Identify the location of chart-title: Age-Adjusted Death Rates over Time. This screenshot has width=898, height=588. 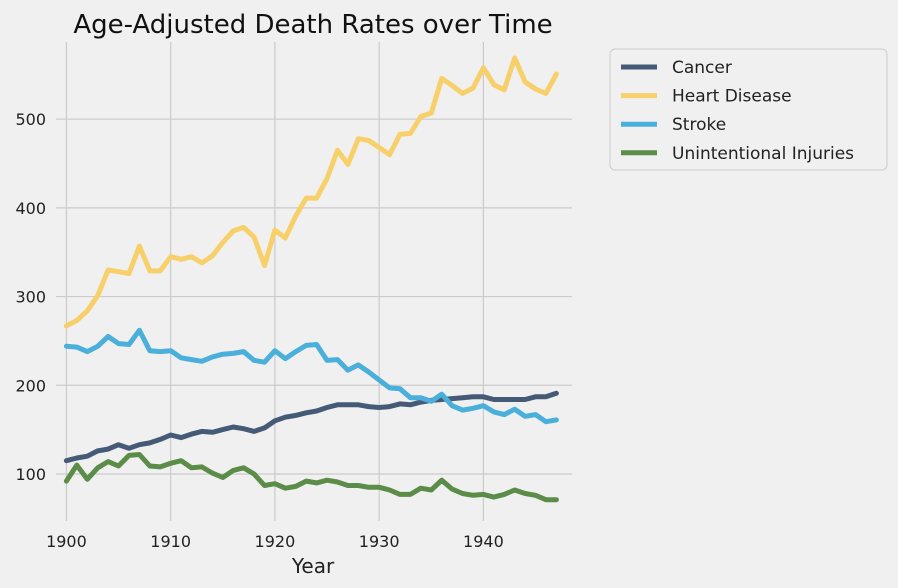
(312, 25).